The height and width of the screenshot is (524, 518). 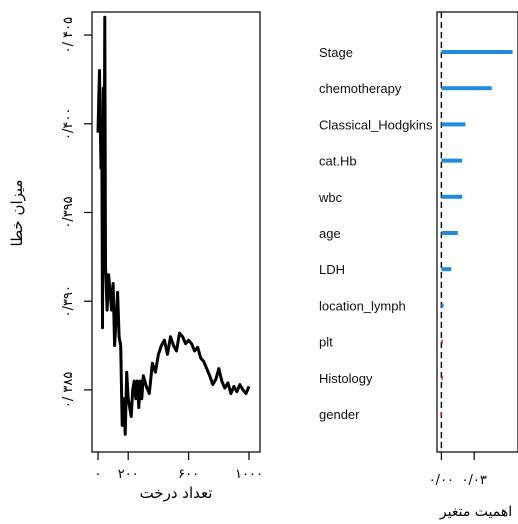 What do you see at coordinates (458, 470) in the screenshot?
I see `right-x-axis: ۰/۰۰ ۰/۰۳` at bounding box center [458, 470].